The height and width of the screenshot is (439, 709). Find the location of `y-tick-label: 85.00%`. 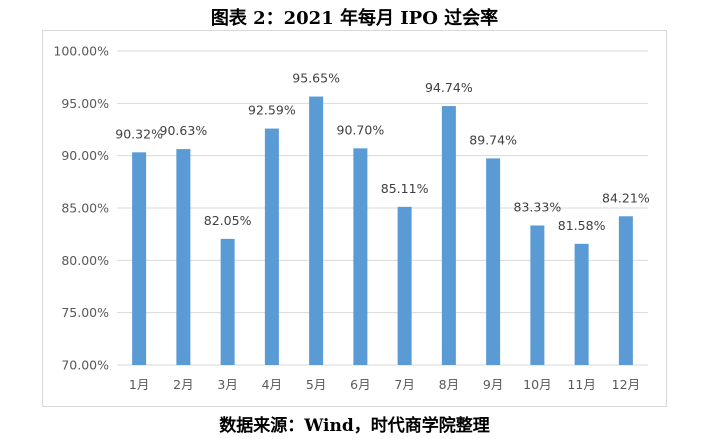

y-tick-label: 85.00% is located at coordinates (85, 208).